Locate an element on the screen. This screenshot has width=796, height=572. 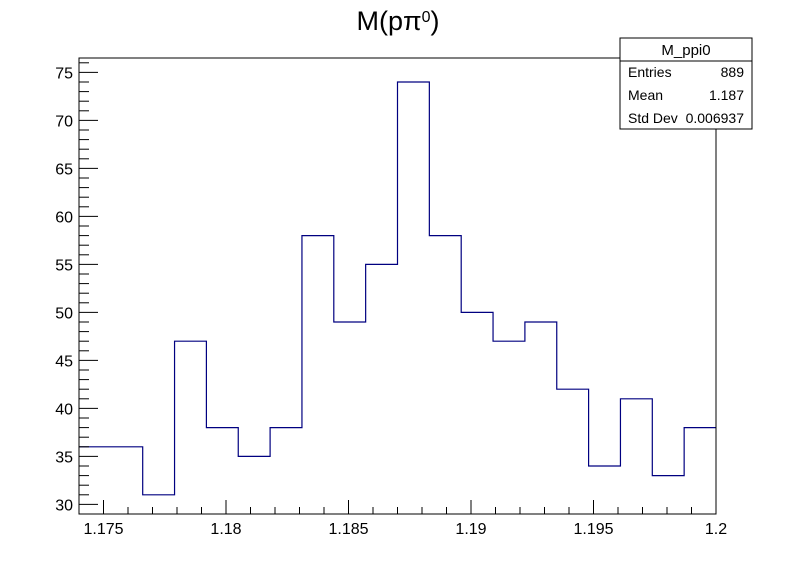
x-tick-label: 1.19 is located at coordinates (470, 529).